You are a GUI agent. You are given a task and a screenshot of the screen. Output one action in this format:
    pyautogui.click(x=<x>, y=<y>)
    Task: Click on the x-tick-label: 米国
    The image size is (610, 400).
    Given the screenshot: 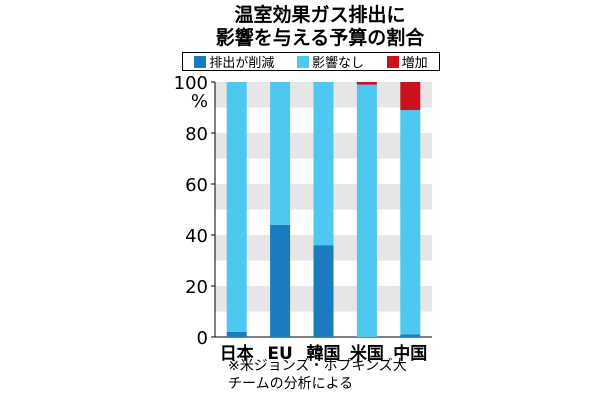 What is the action you would take?
    pyautogui.click(x=367, y=353)
    